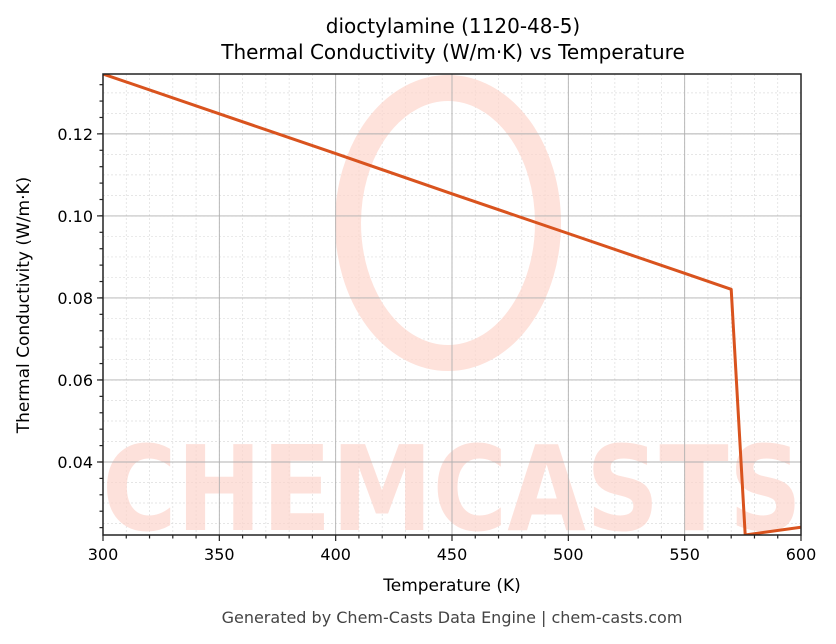 This screenshot has height=644, width=836. Describe the element at coordinates (75, 216) in the screenshot. I see `y-tick-label: 0.10` at that location.